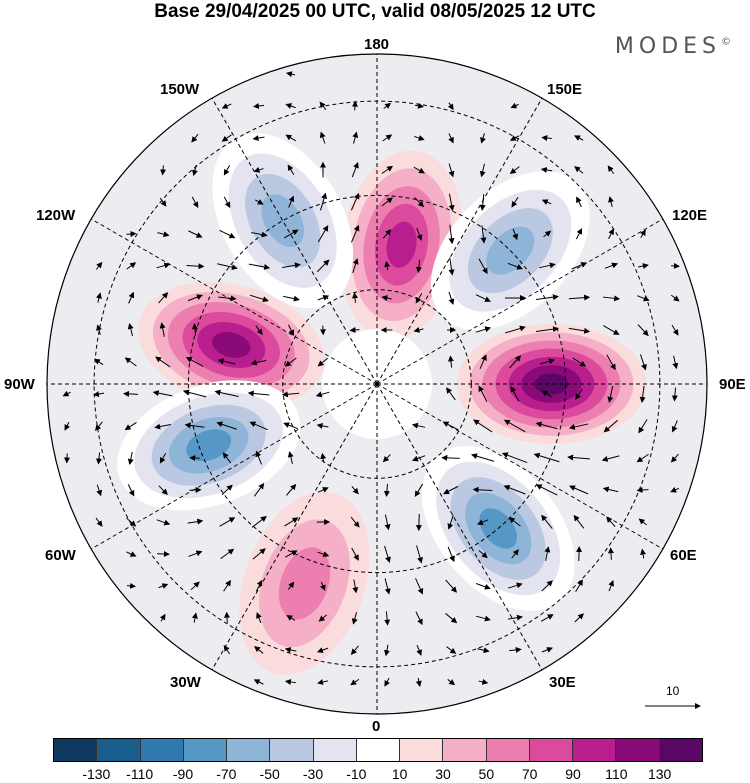 Image resolution: width=750 pixels, height=783 pixels. What do you see at coordinates (551, 384) in the screenshot?
I see `anomaly-contour` at bounding box center [551, 384].